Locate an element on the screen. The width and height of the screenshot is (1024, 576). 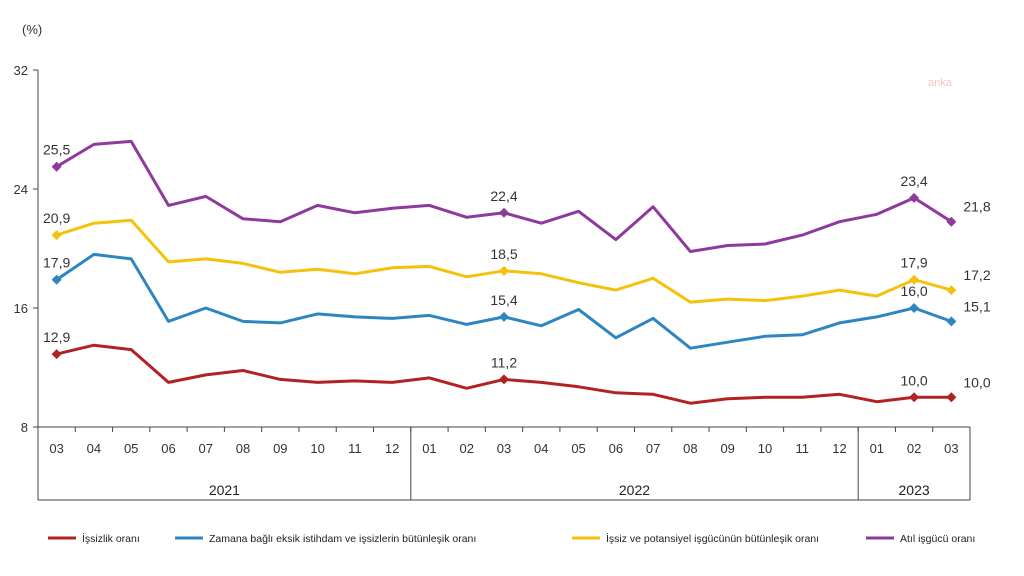
y-tick-label: 8 is located at coordinates (24, 427).